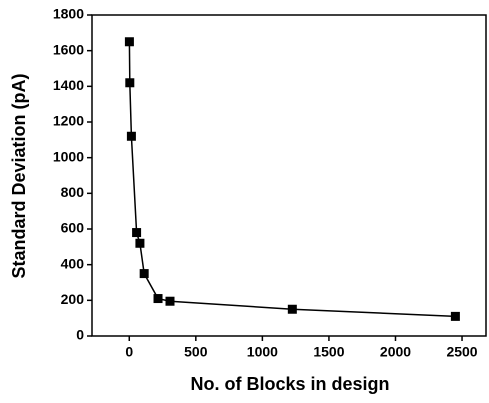 The width and height of the screenshot is (489, 403). What do you see at coordinates (73, 299) in the screenshot?
I see `y-tick-label: 200` at bounding box center [73, 299].